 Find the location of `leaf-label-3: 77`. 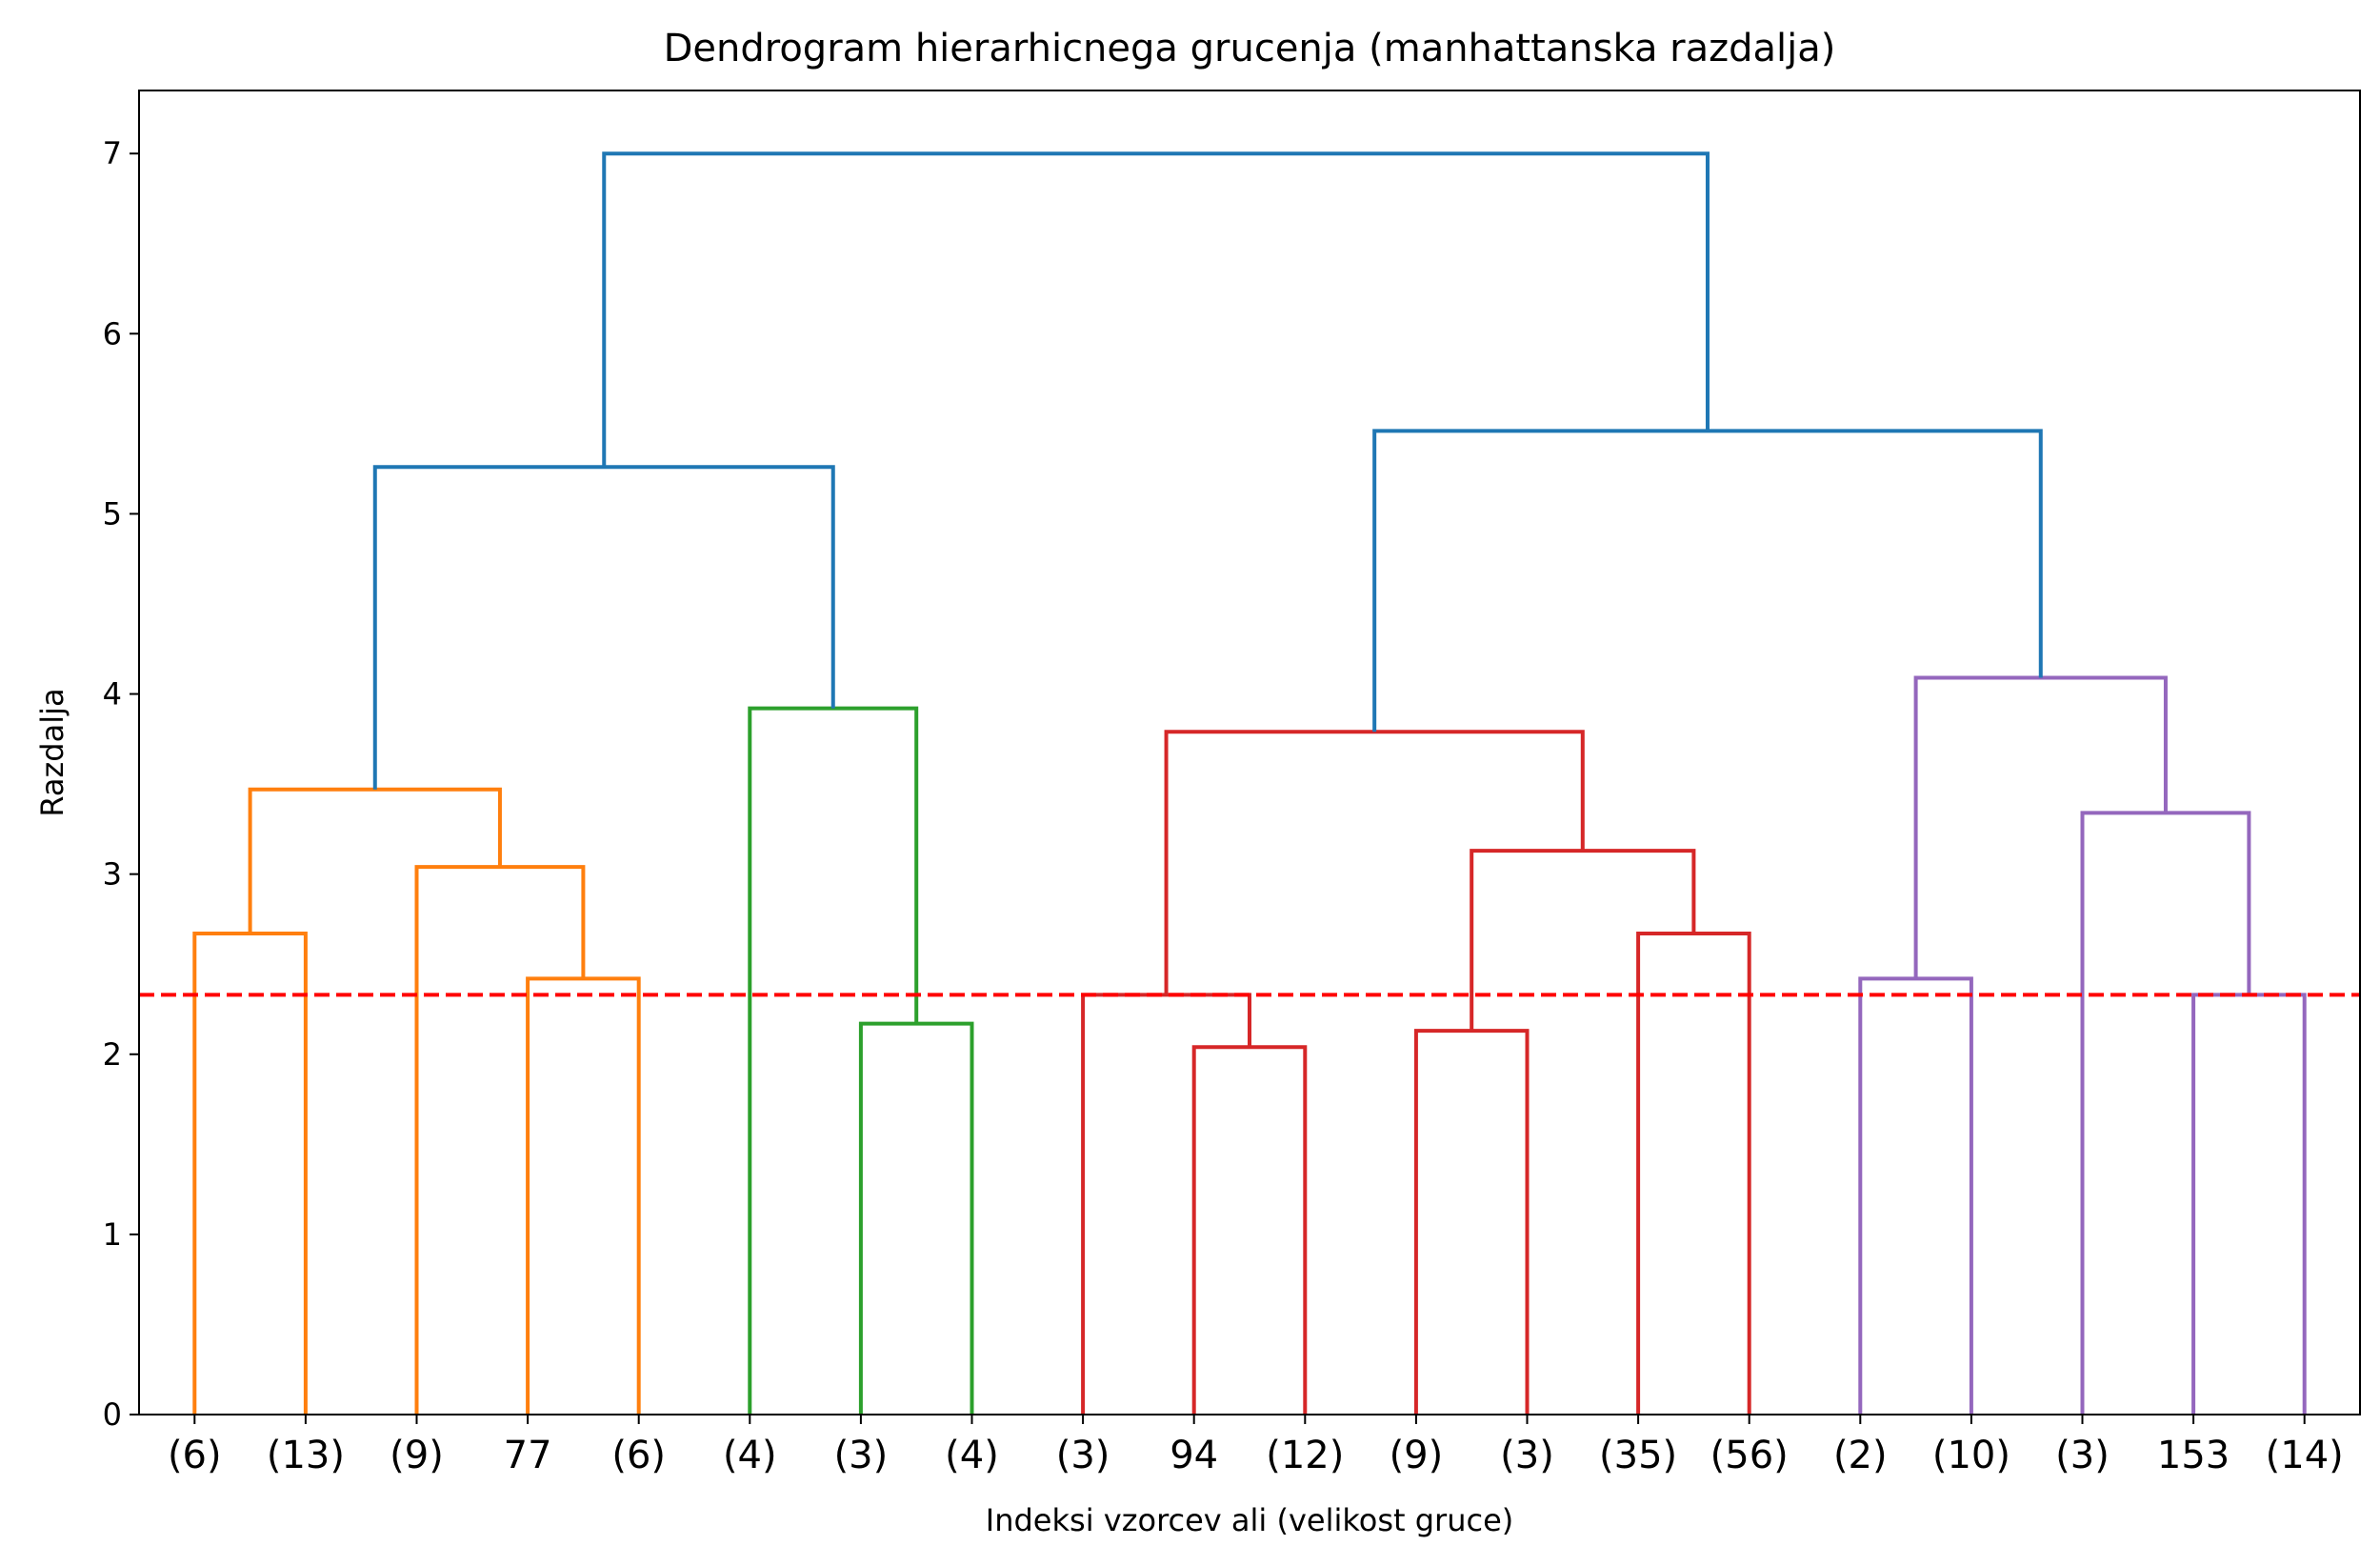

leaf-label-3: 77 is located at coordinates (528, 1455).